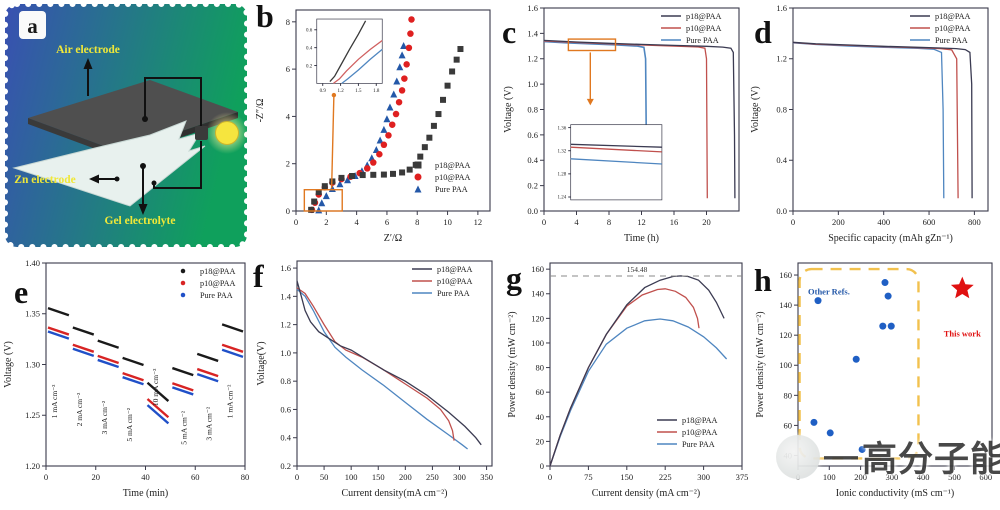 This screenshot has width=1000, height=510. Describe the element at coordinates (755, 109) in the screenshot. I see `svg-text: Voltage (V)` at that location.